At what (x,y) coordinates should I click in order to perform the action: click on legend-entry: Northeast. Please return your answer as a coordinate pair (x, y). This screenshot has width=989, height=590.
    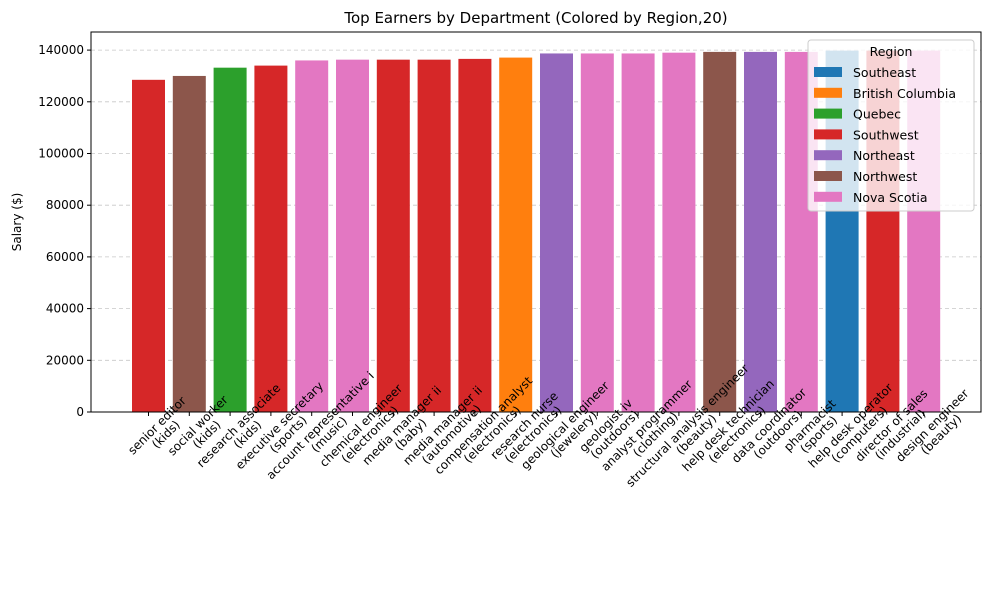
    Looking at the image, I should click on (884, 155).